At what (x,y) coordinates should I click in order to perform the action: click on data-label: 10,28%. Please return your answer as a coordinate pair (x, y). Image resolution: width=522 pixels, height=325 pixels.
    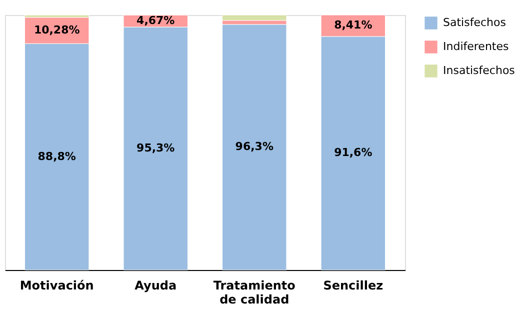
    Looking at the image, I should click on (57, 29).